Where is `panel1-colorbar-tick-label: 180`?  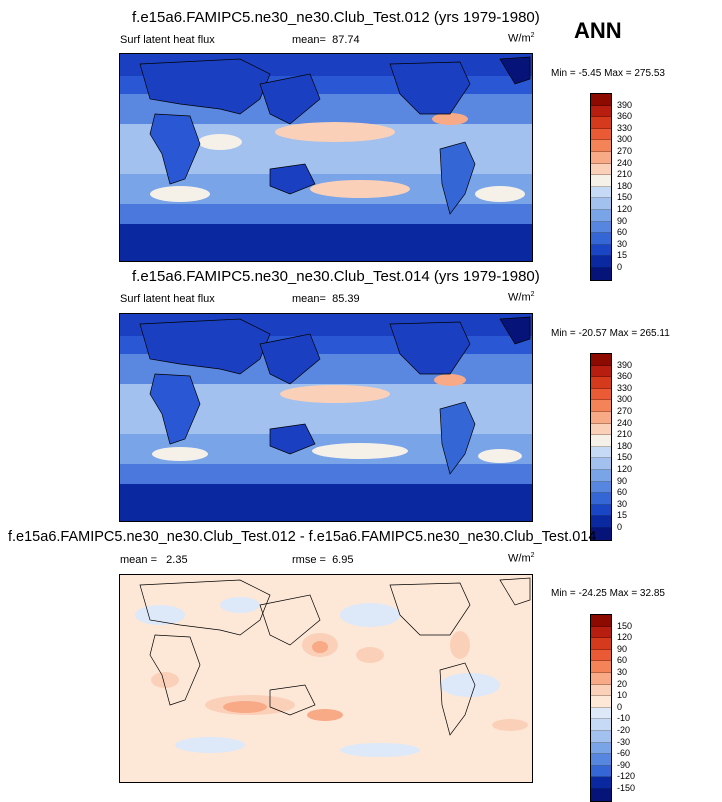 panel1-colorbar-tick-label: 180 is located at coordinates (625, 185).